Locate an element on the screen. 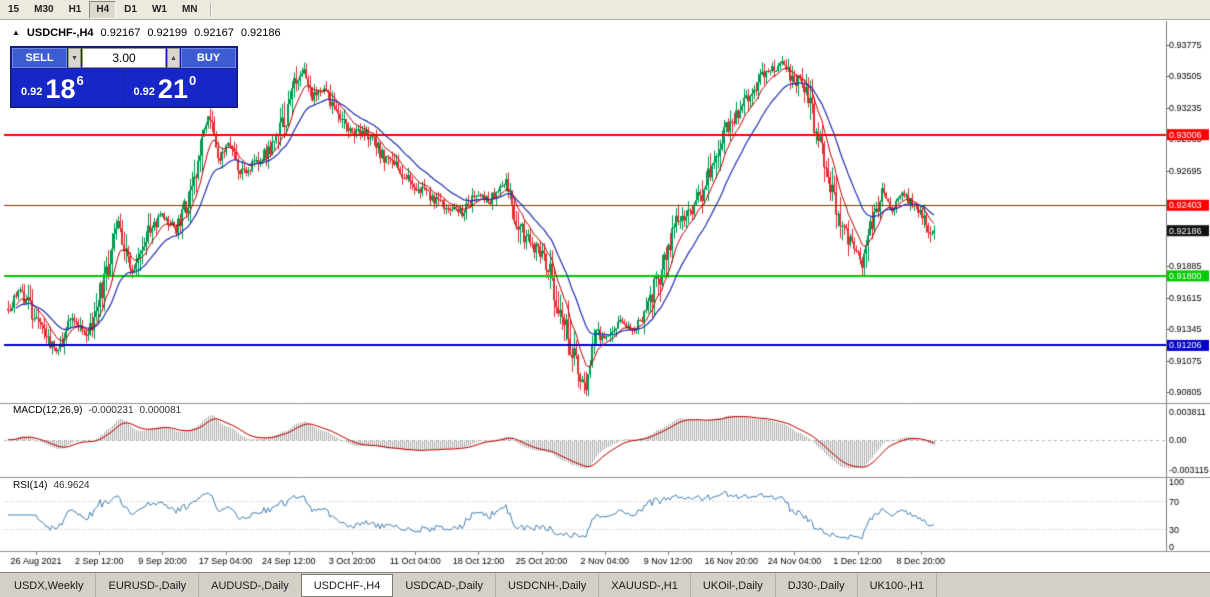 The image size is (1210, 597). buy-button: BUY is located at coordinates (208, 58).